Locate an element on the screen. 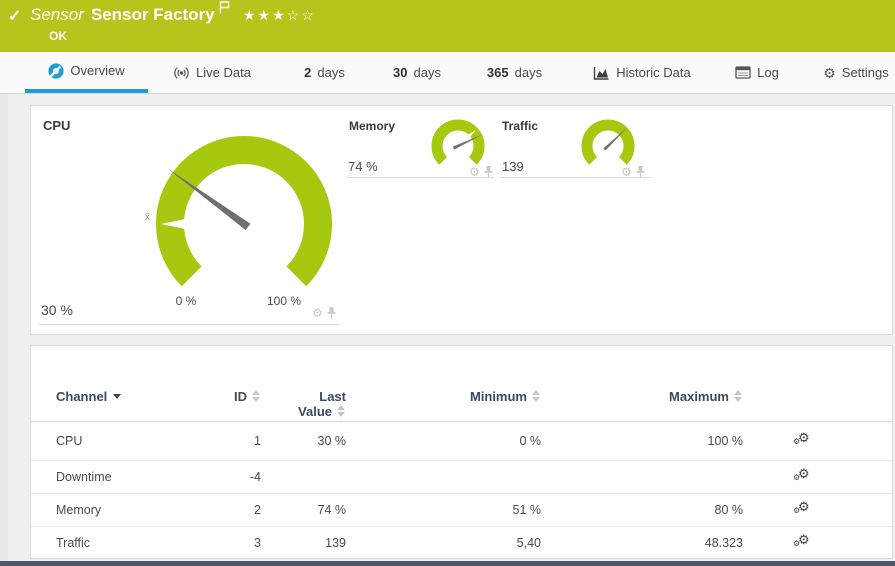  tab-number: 365 is located at coordinates (497, 72).